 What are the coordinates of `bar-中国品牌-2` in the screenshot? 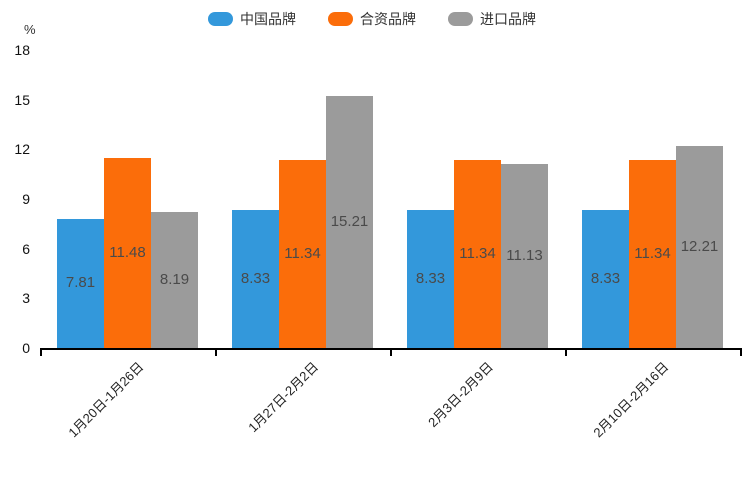 It's located at (430, 279).